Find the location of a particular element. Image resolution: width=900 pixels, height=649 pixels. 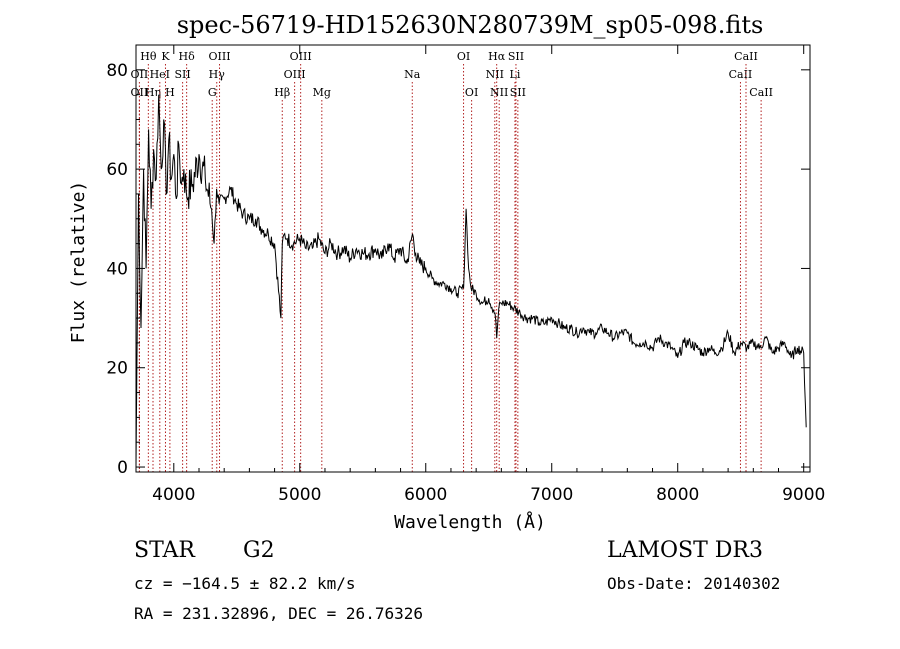

object-subclass: G2 is located at coordinates (259, 550).